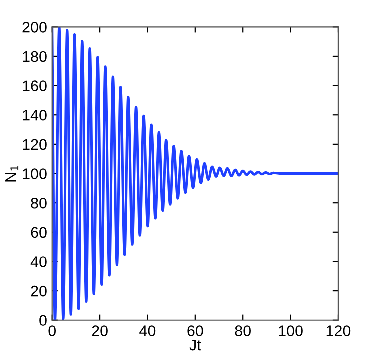 Image resolution: width=374 pixels, height=362 pixels. I want to click on y-tick-label: 180, so click(35, 56).